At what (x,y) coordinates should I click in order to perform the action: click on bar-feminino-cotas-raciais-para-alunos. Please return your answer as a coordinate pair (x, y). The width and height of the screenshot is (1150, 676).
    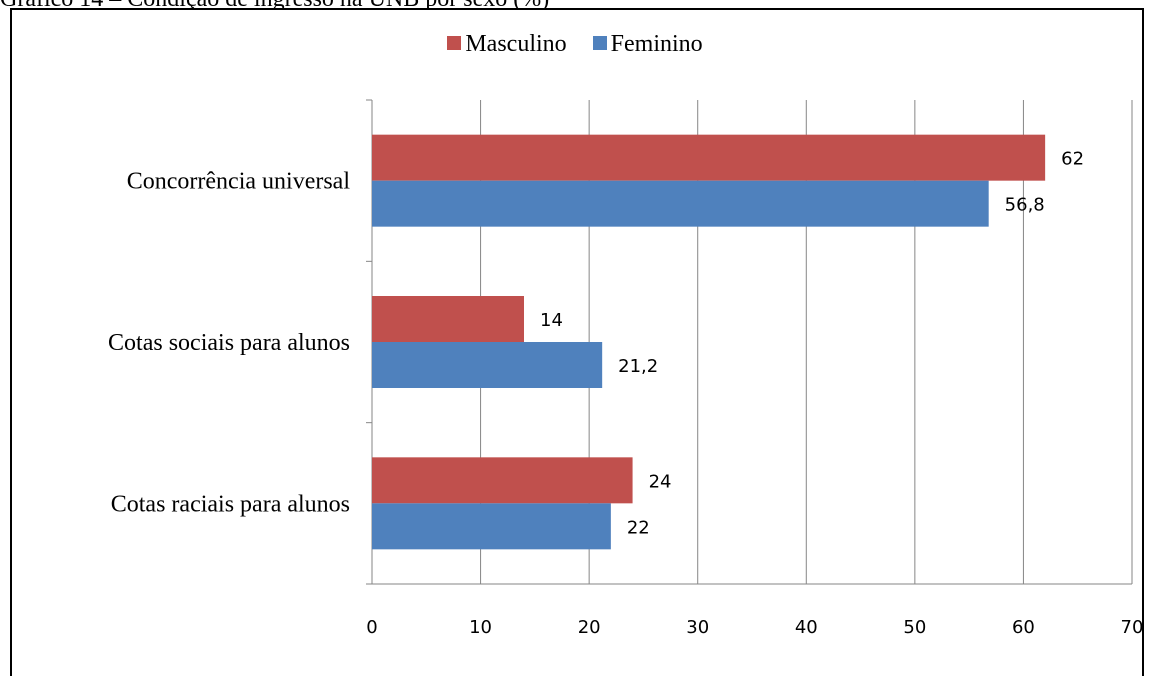
    Looking at the image, I should click on (491, 526).